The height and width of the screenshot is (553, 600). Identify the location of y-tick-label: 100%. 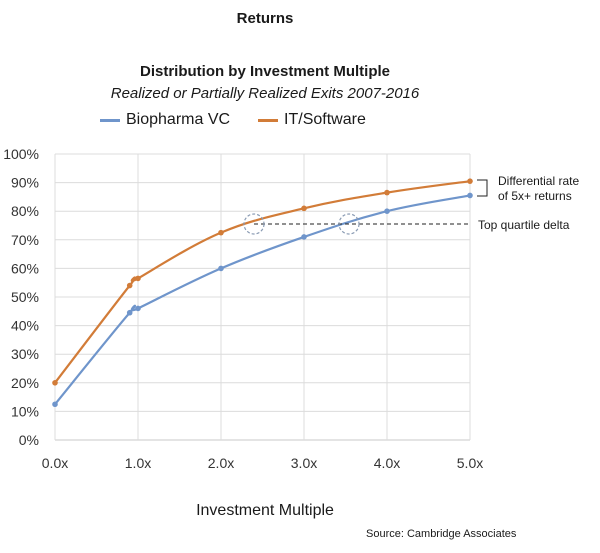
(21, 154).